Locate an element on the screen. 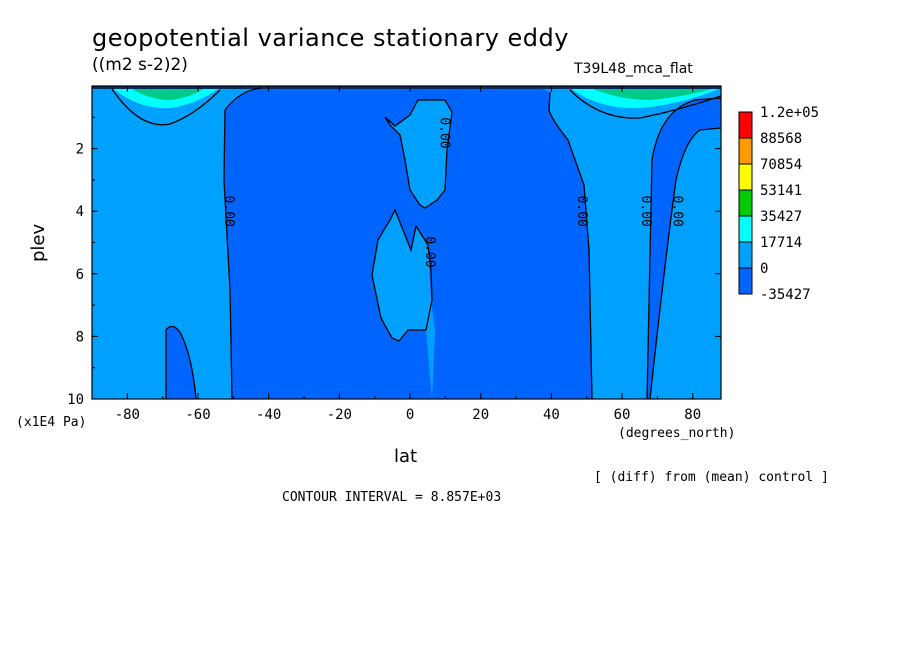 This screenshot has height=654, width=904. x-tick-label: -80 is located at coordinates (127, 415).